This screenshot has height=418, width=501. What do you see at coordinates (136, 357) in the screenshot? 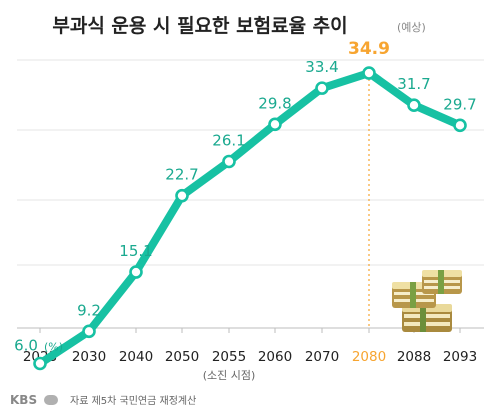
I see `x-tick-label: 2040` at bounding box center [136, 357].